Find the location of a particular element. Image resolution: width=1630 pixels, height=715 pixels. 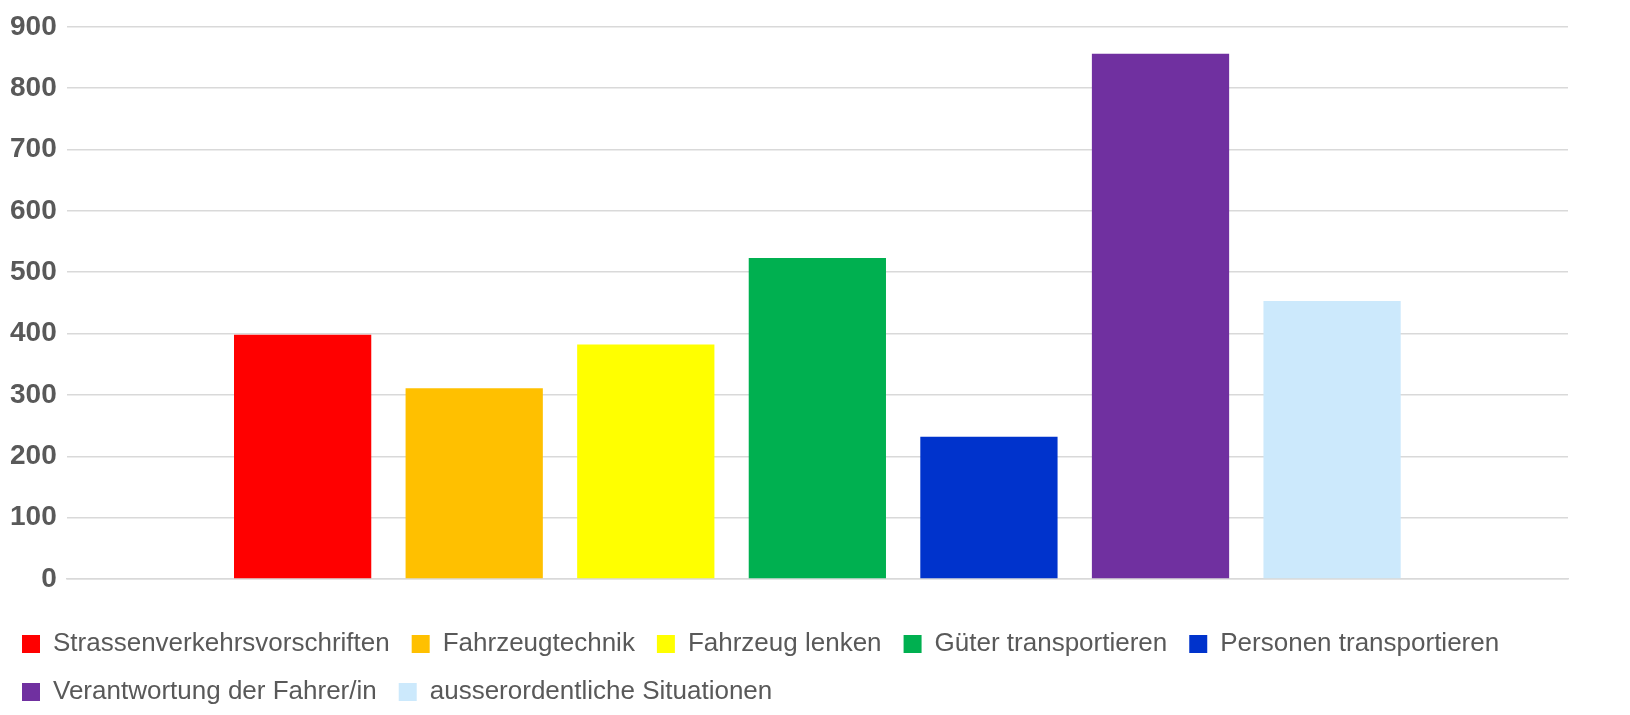

y-tick-label: 500 is located at coordinates (33, 270).